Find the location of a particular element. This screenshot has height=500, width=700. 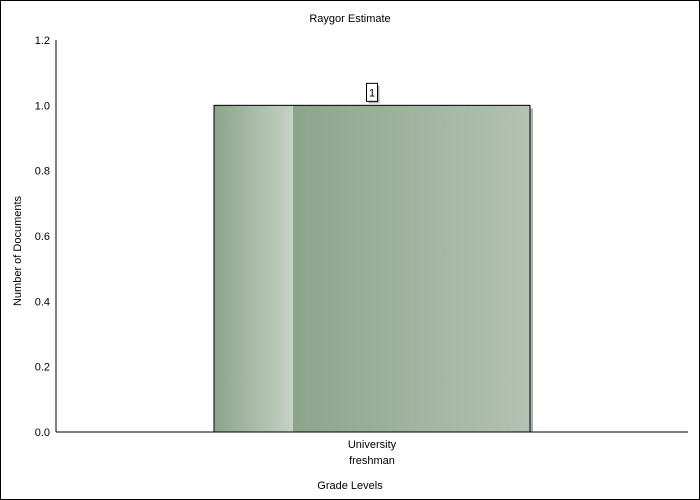

x-tick-labels: University freshman is located at coordinates (372, 453).